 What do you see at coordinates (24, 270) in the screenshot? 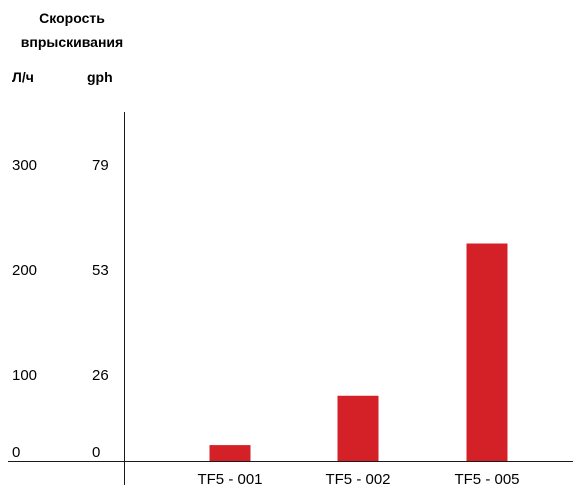
I see `y-tick-primary-200: 200` at bounding box center [24, 270].